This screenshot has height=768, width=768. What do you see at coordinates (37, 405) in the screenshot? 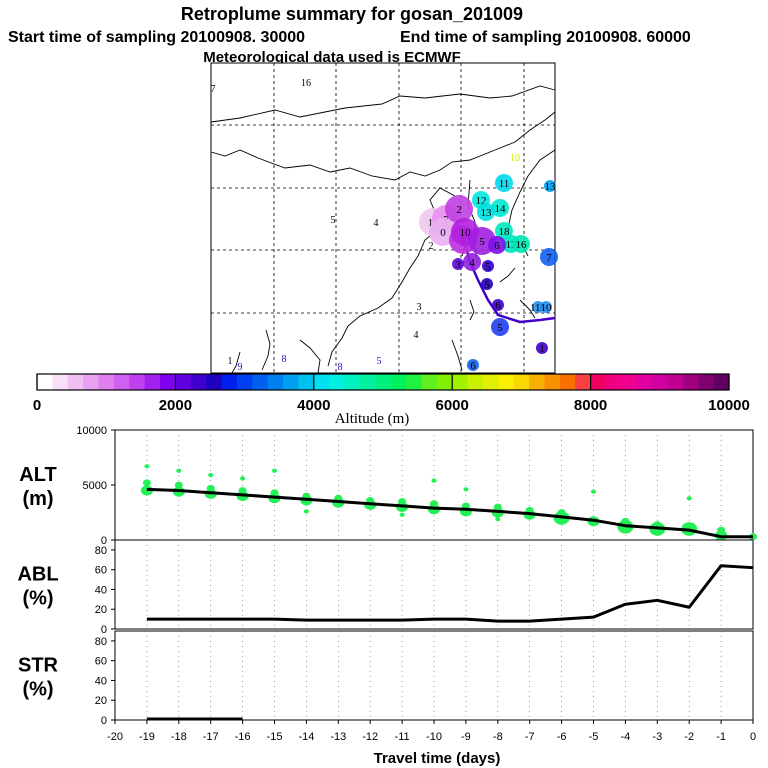
I see `colorbar-tick-label: 0` at bounding box center [37, 405].